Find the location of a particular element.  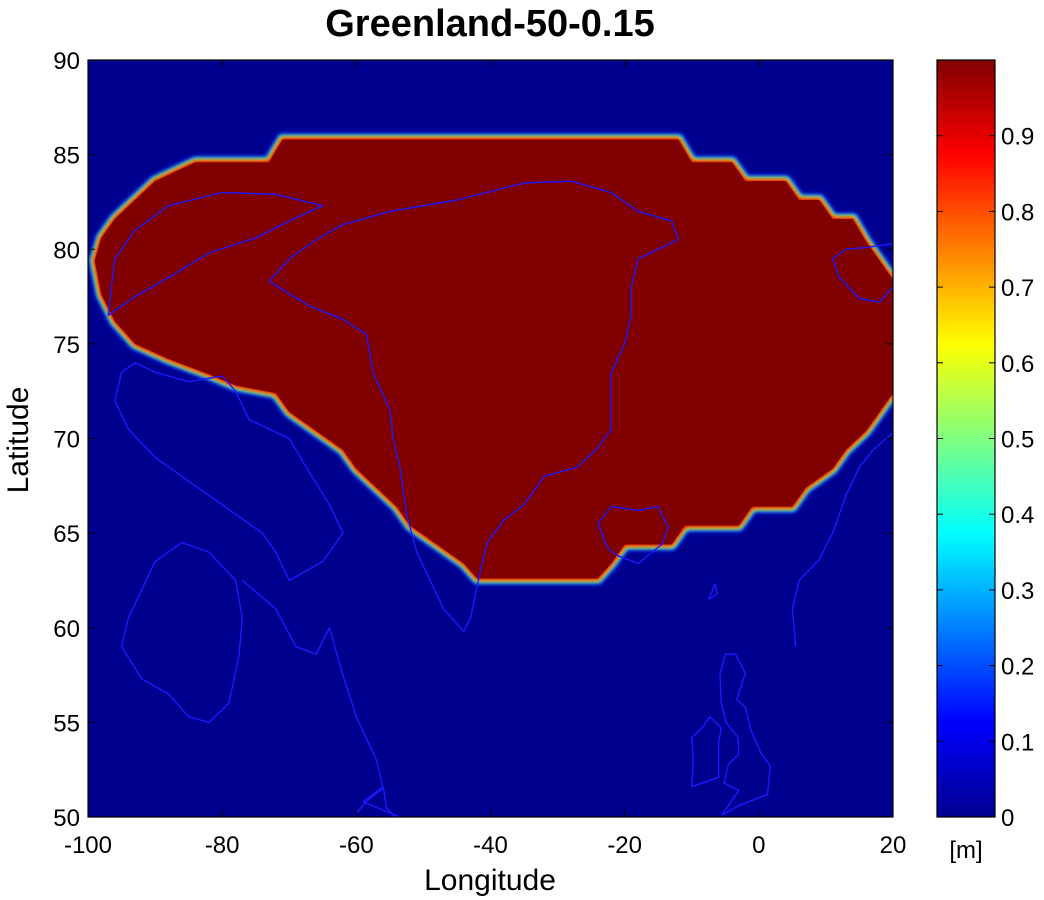

map-title: Greenland-50-0.15 is located at coordinates (489, 24).